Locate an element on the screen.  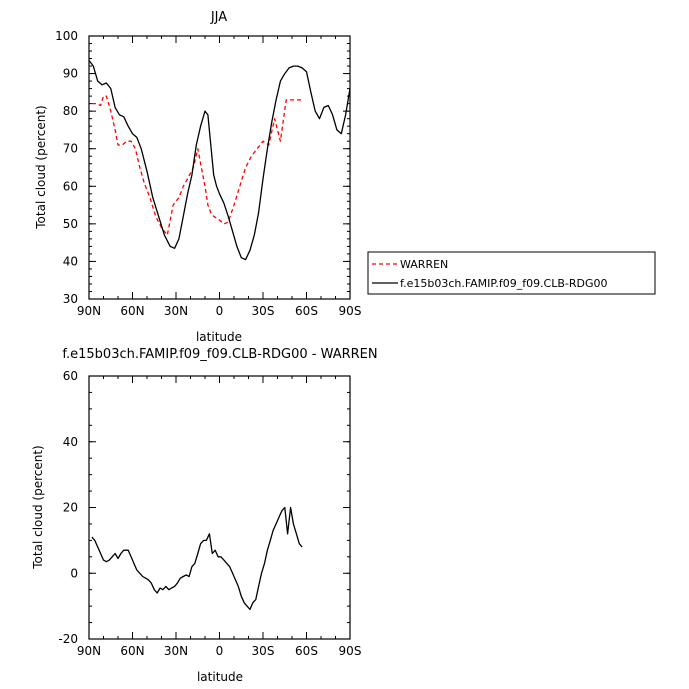
top-chart-title: JJA is located at coordinates (218, 17).